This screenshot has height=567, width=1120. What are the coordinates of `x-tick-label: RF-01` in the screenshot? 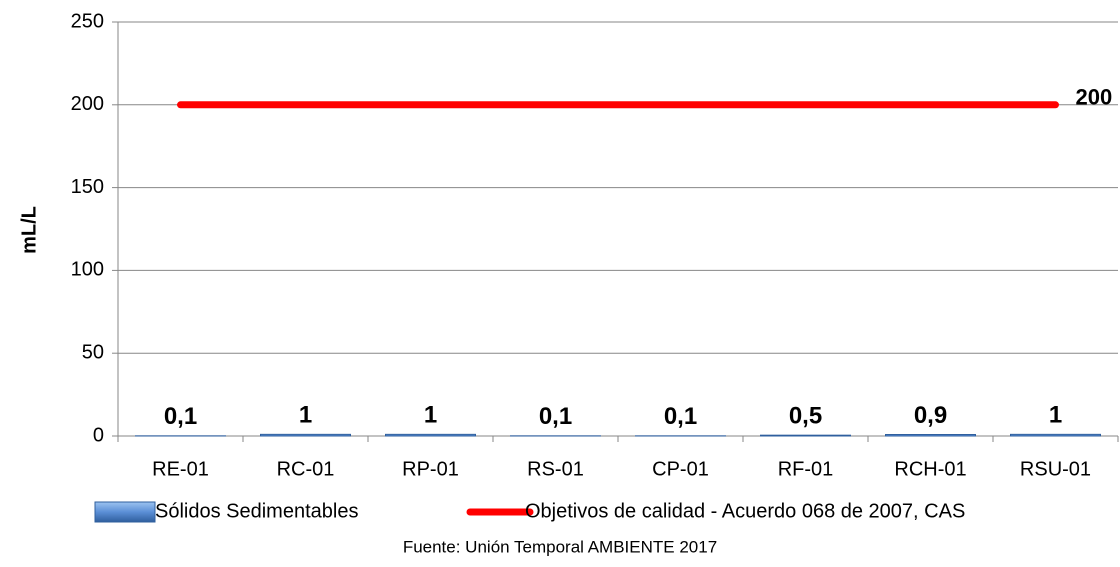 It's located at (806, 469).